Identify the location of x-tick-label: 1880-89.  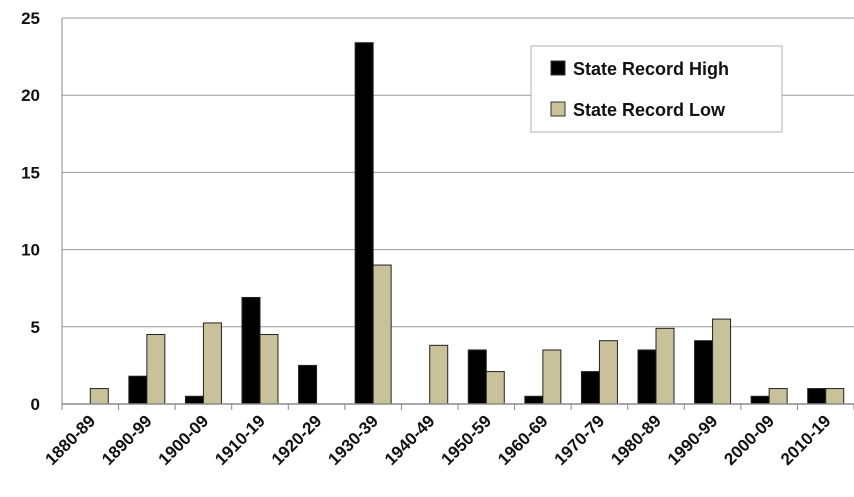
(71, 440).